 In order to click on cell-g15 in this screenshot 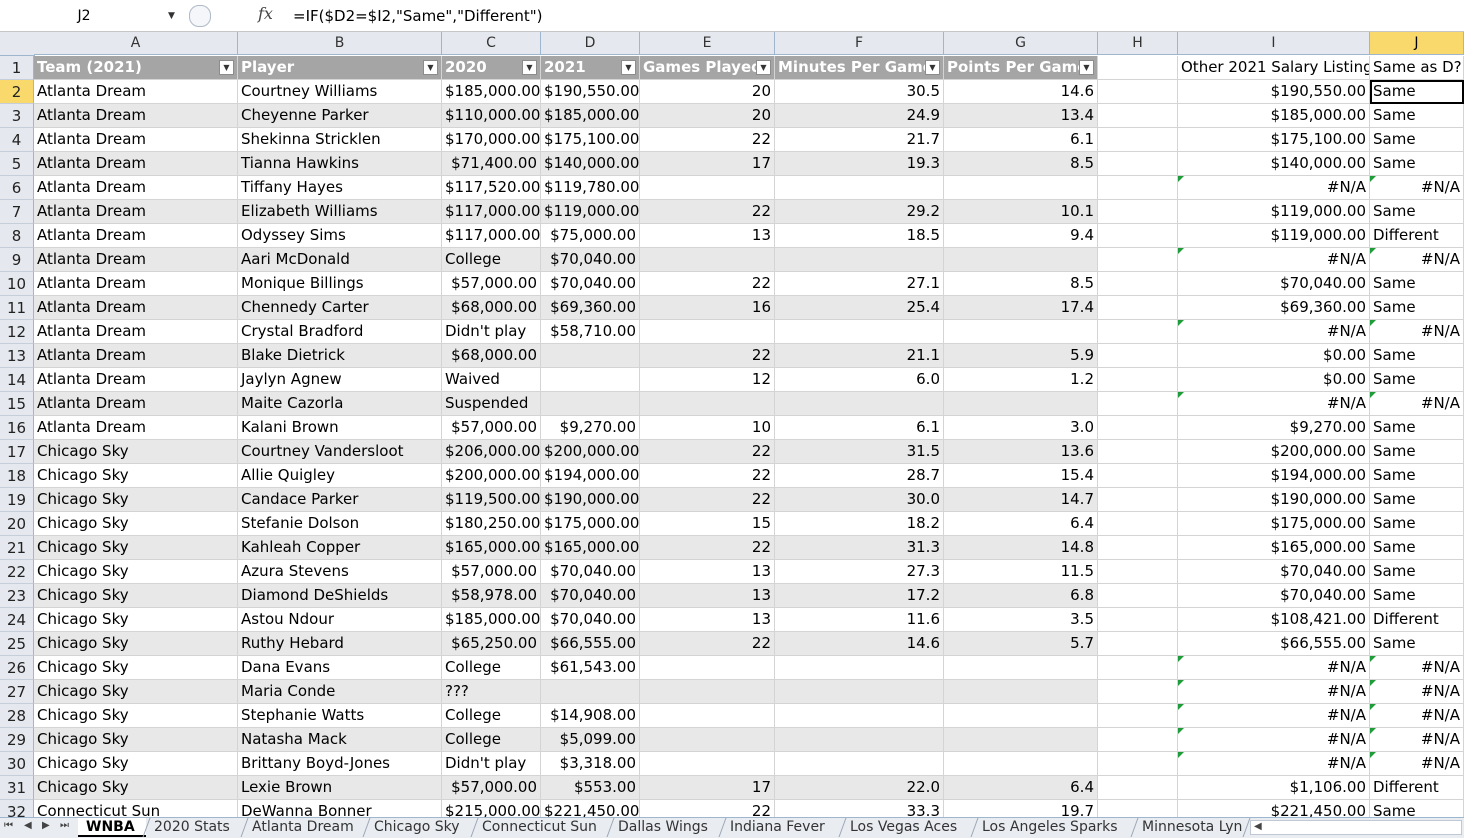, I will do `click(1021, 404)`.